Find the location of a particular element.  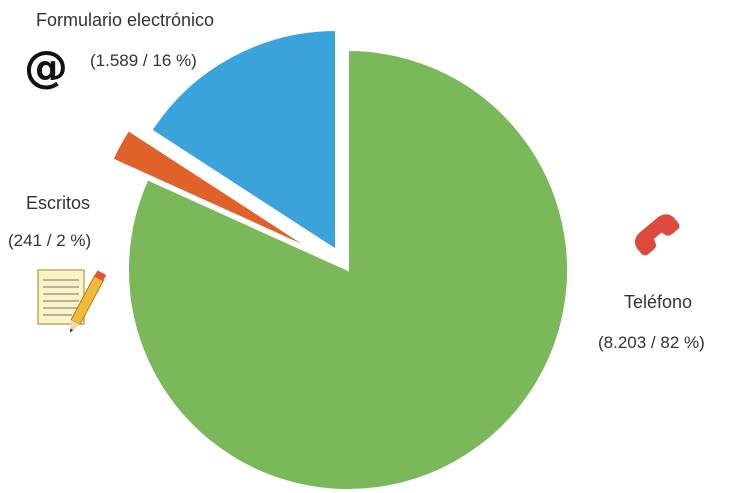

slice-label-telefono: Teléfono is located at coordinates (658, 302).